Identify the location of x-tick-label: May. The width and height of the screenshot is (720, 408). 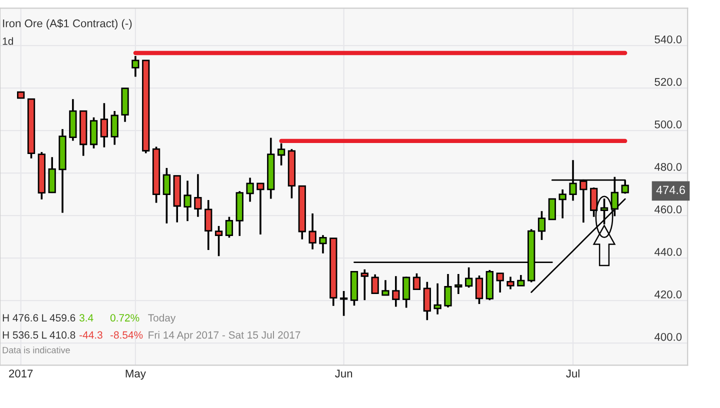
(136, 375).